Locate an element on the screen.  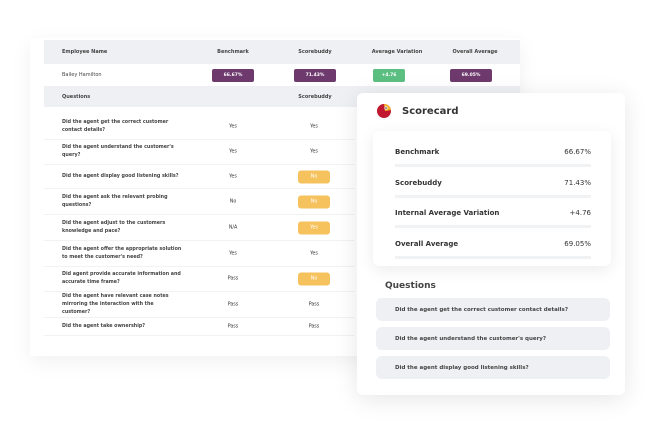
questions-header-scorebuddy: Scorebuddy is located at coordinates (315, 96).